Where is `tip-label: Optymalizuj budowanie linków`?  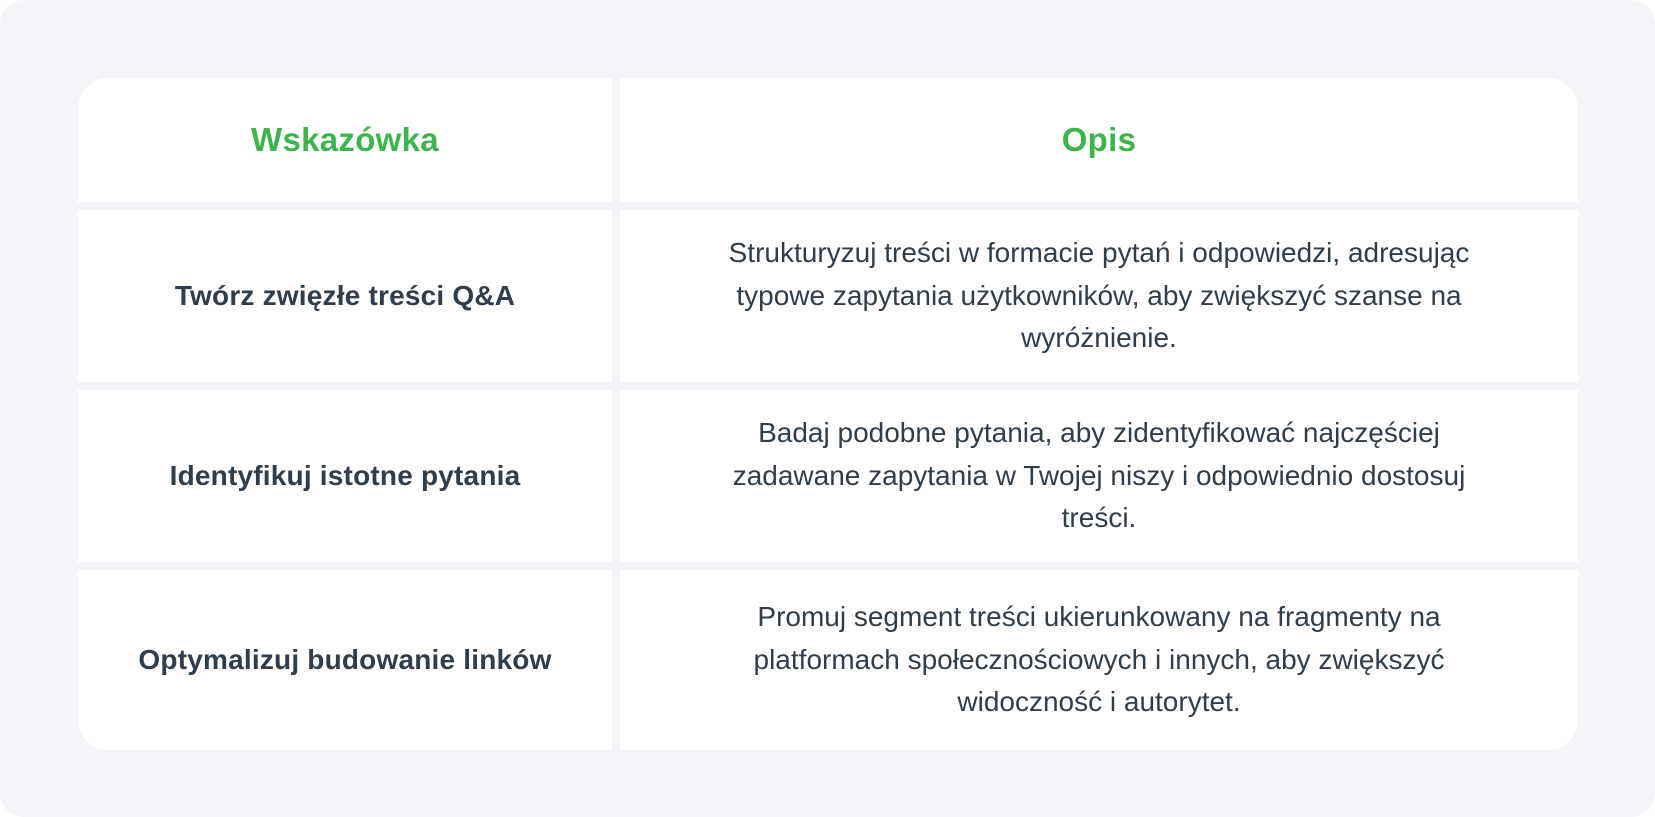 tip-label: Optymalizuj budowanie linków is located at coordinates (345, 659).